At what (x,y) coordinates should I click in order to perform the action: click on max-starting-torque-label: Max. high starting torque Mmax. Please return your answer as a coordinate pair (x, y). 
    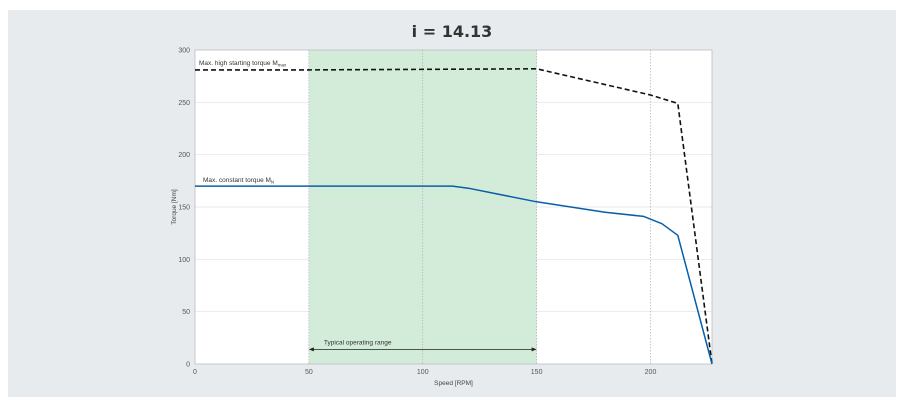
    Looking at the image, I should click on (243, 64).